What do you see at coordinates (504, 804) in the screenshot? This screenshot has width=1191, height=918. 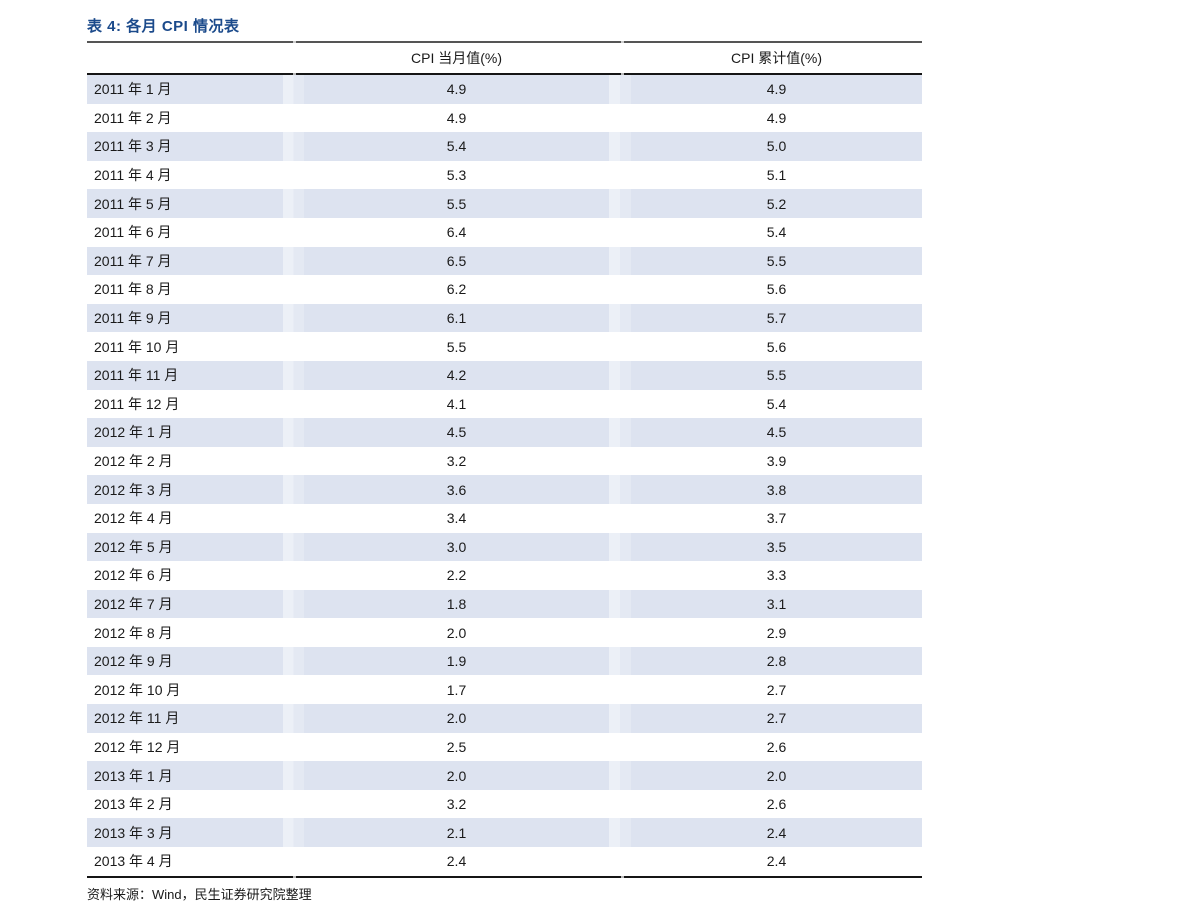 I see `table-row: 2013 年 2 月 3.2 2.6` at bounding box center [504, 804].